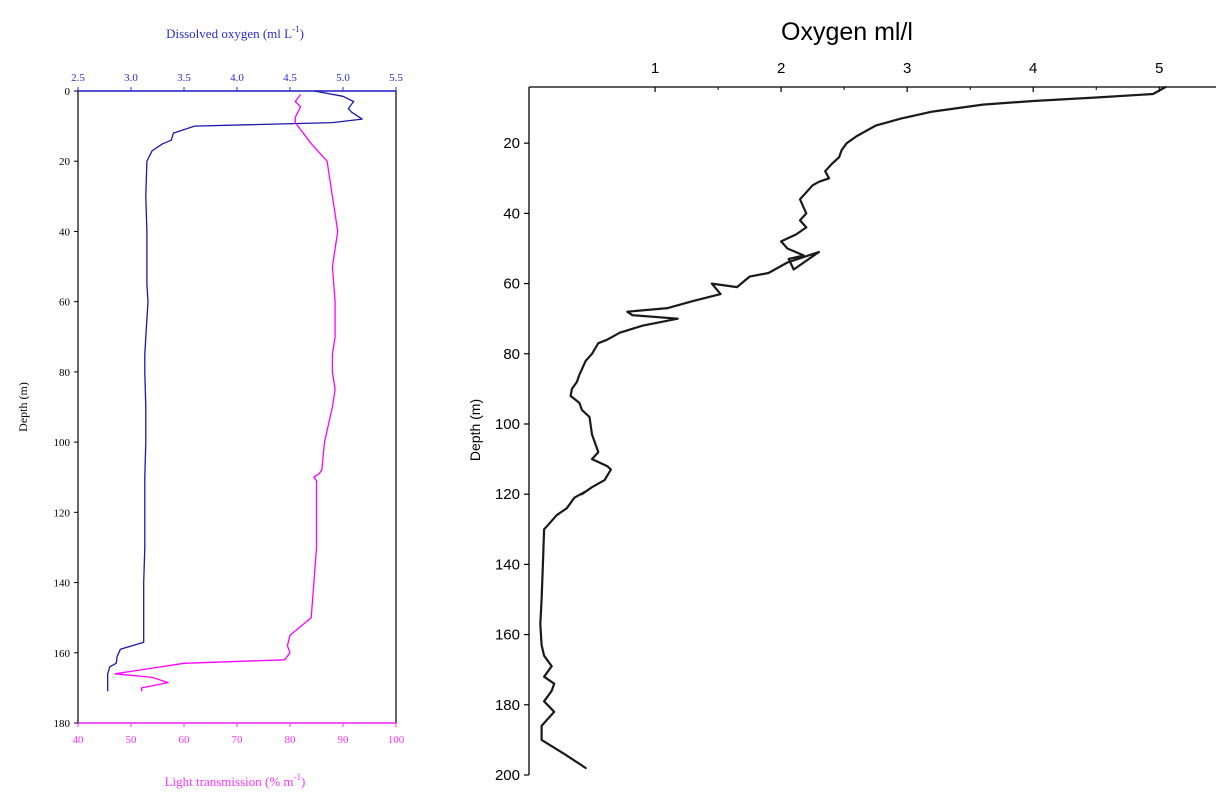  I want to click on left-top-tick-label: 5.5, so click(396, 78).